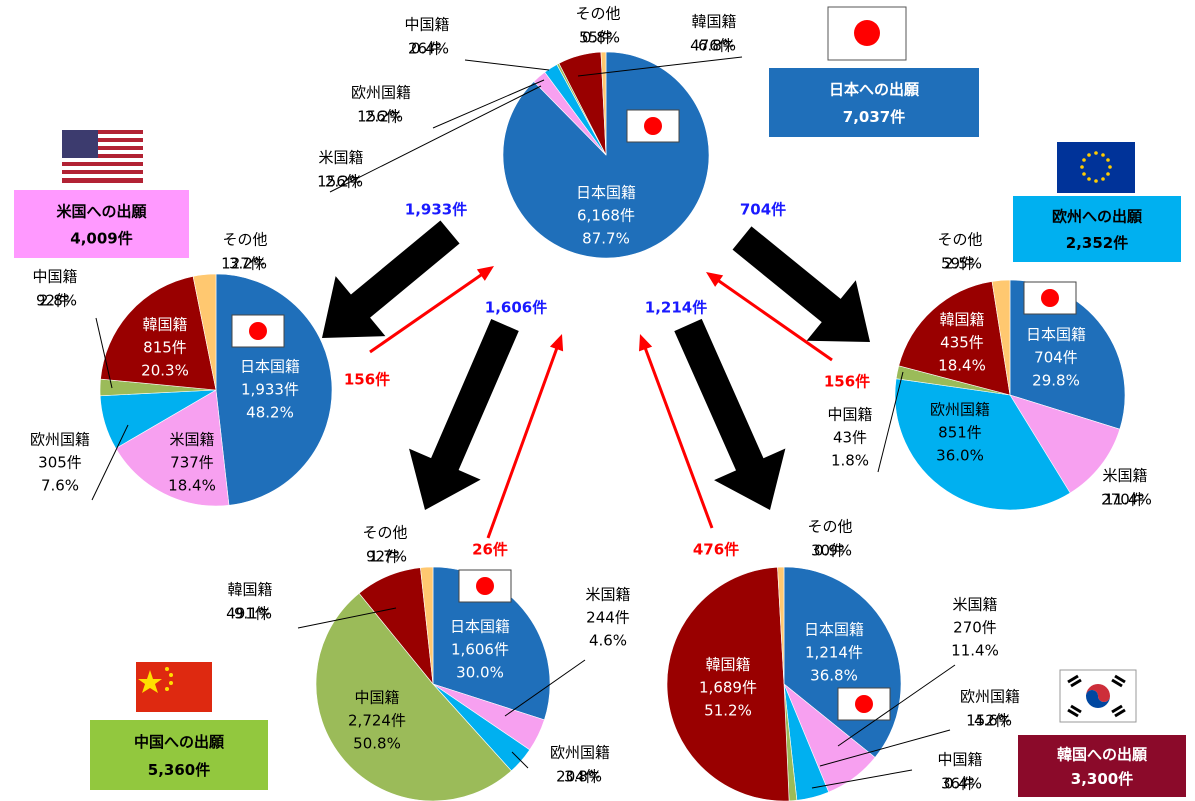  Describe the element at coordinates (850, 461) in the screenshot. I see `slice-percent: 1.8%` at that location.